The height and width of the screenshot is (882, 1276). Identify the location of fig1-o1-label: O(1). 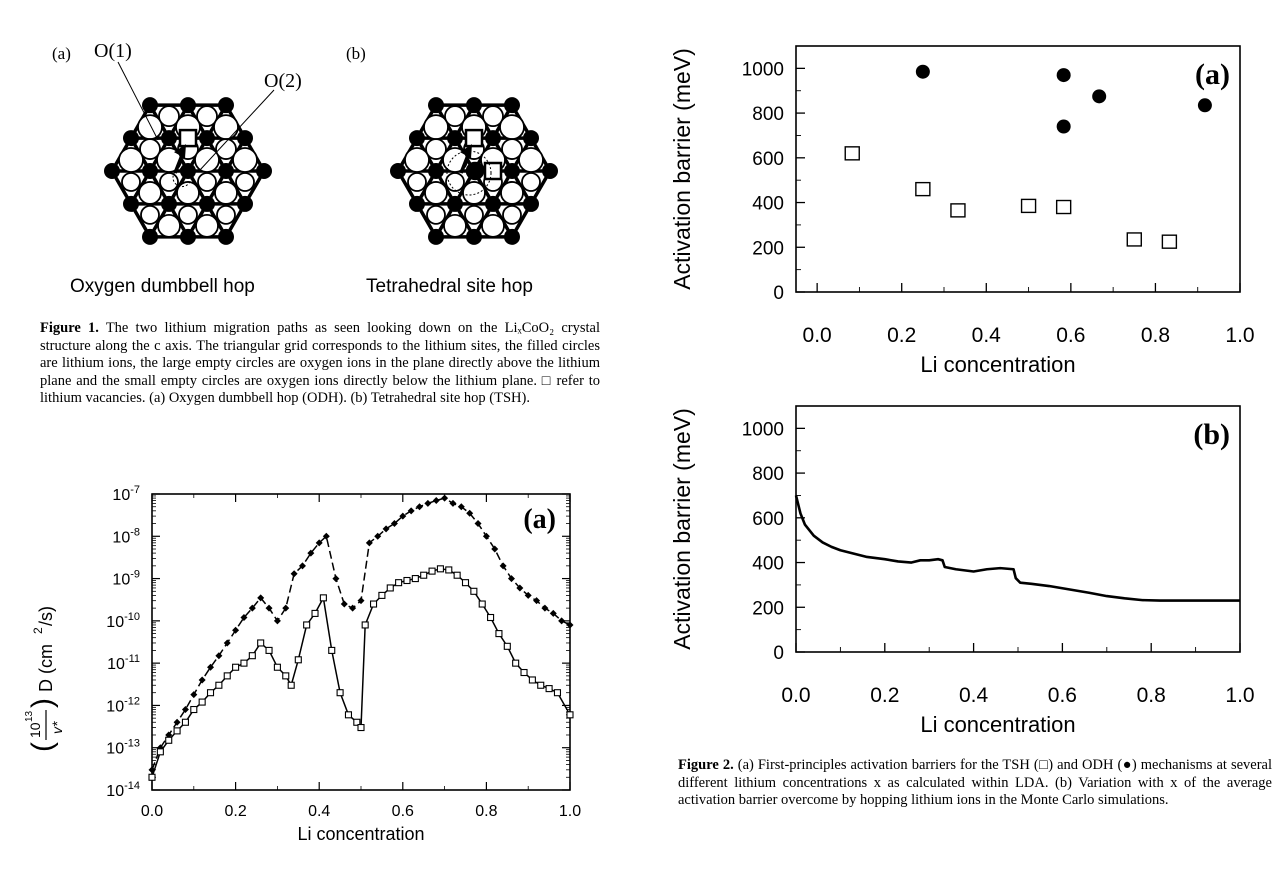
(113, 51).